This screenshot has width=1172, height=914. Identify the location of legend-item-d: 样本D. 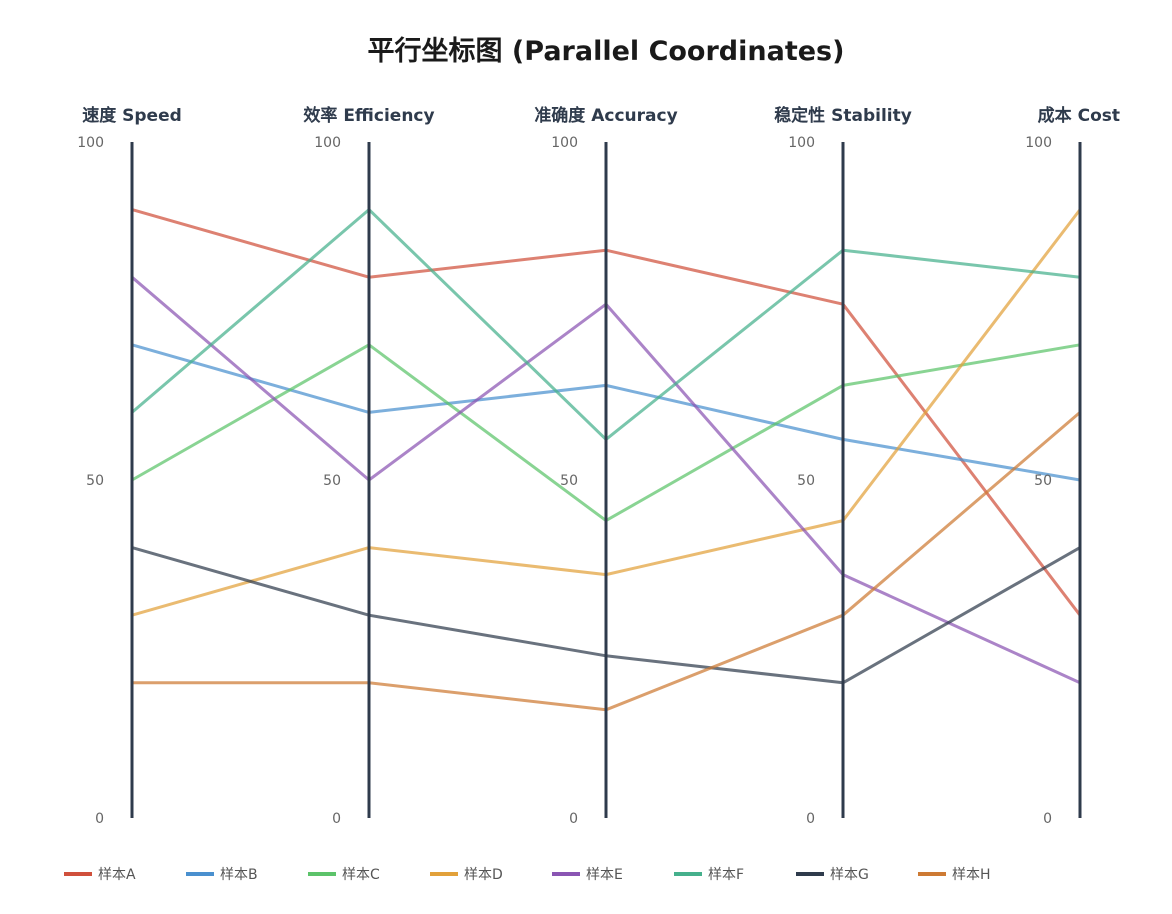
(466, 875).